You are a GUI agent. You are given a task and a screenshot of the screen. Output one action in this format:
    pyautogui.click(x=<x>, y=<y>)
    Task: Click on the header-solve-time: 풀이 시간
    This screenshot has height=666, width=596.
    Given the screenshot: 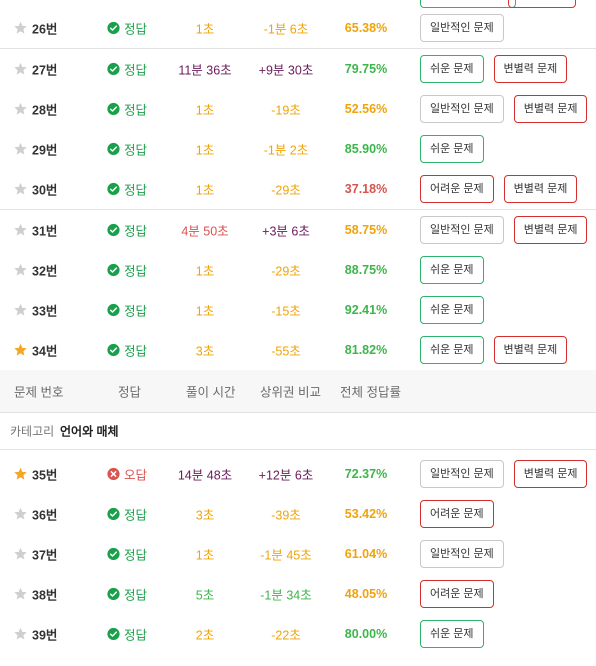 What is the action you would take?
    pyautogui.click(x=211, y=392)
    